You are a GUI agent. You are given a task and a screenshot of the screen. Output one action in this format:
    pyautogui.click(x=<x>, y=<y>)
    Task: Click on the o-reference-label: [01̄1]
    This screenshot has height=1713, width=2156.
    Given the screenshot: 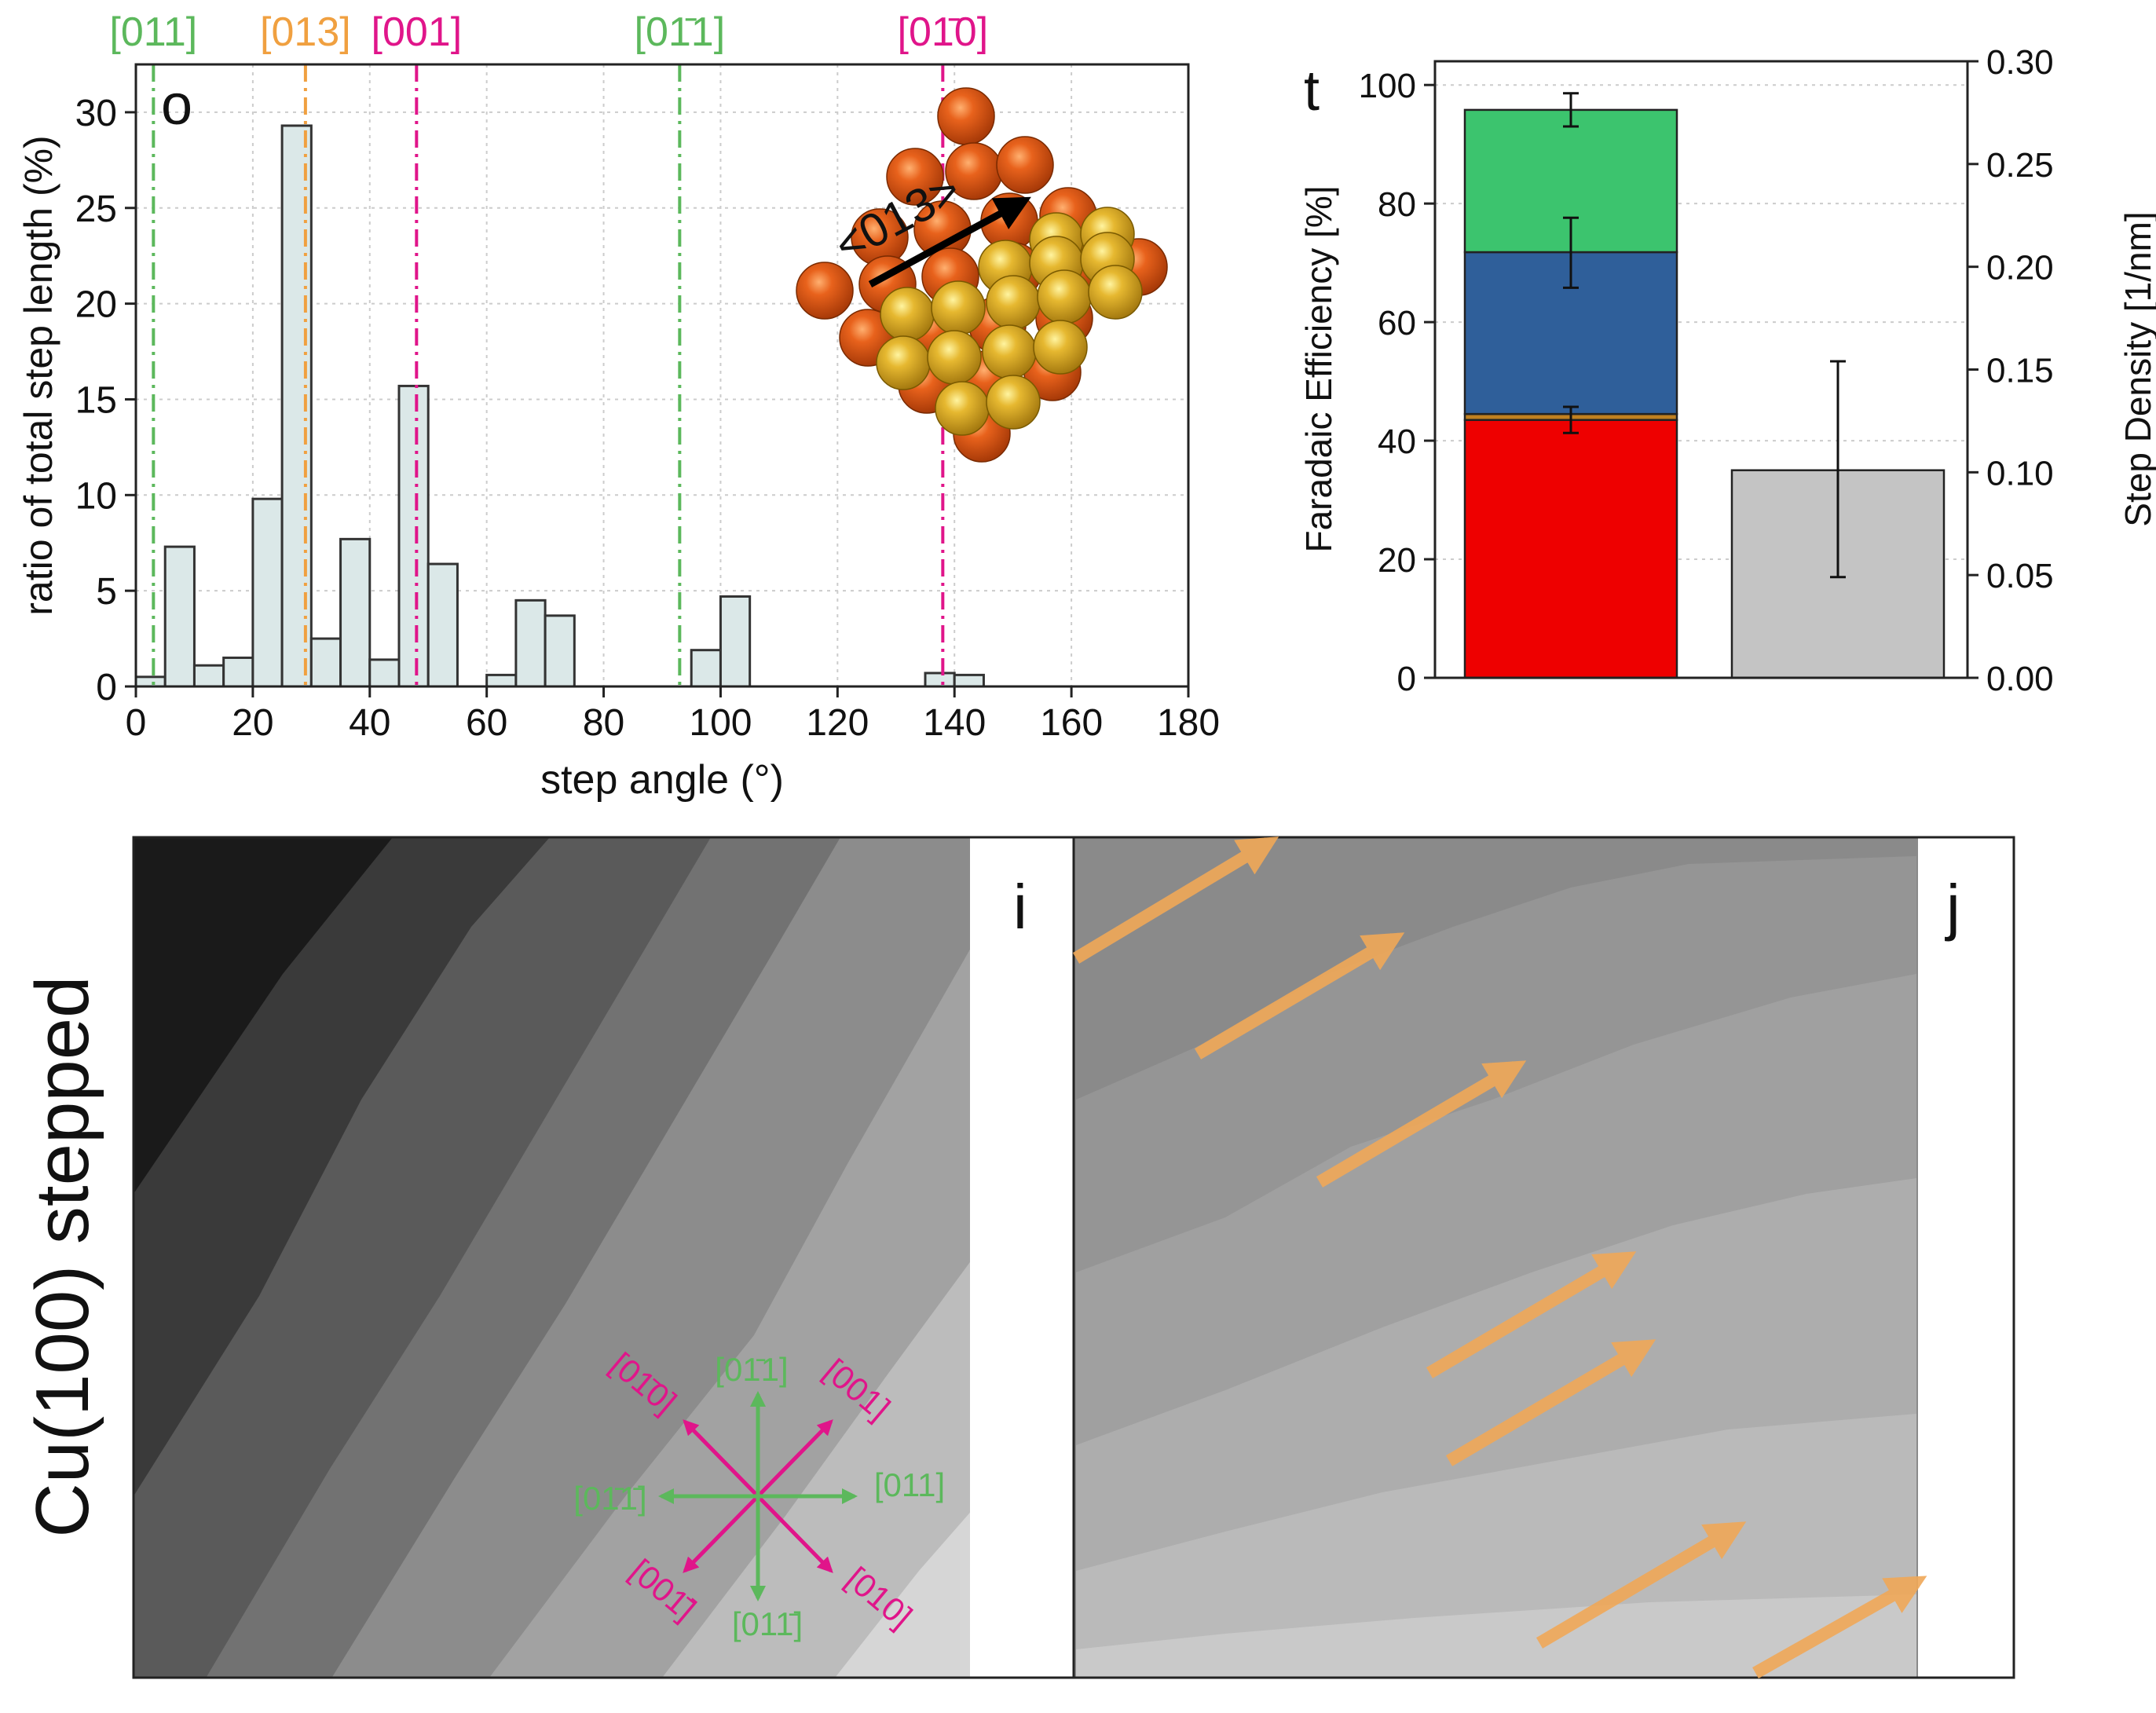 What is the action you would take?
    pyautogui.click(x=680, y=32)
    